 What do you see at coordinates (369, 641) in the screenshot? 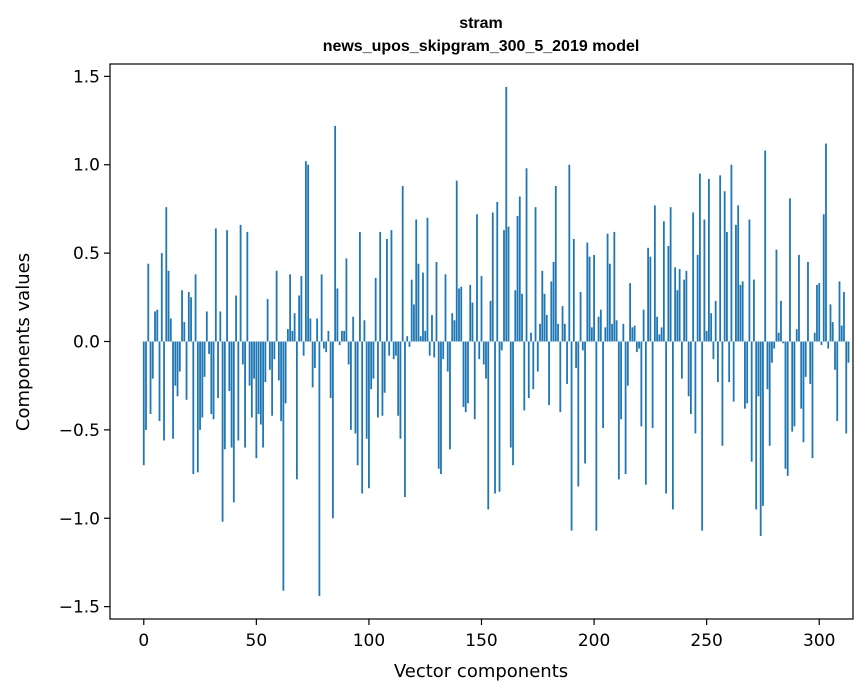
I see `x-tick-label: 100` at bounding box center [369, 641].